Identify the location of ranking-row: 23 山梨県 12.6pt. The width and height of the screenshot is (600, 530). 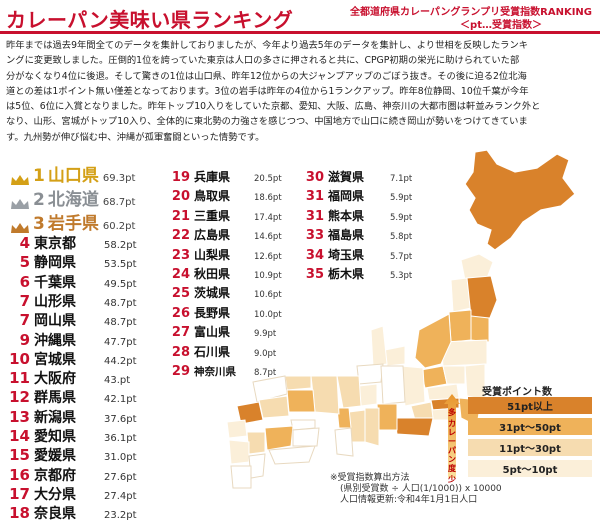
(224, 253).